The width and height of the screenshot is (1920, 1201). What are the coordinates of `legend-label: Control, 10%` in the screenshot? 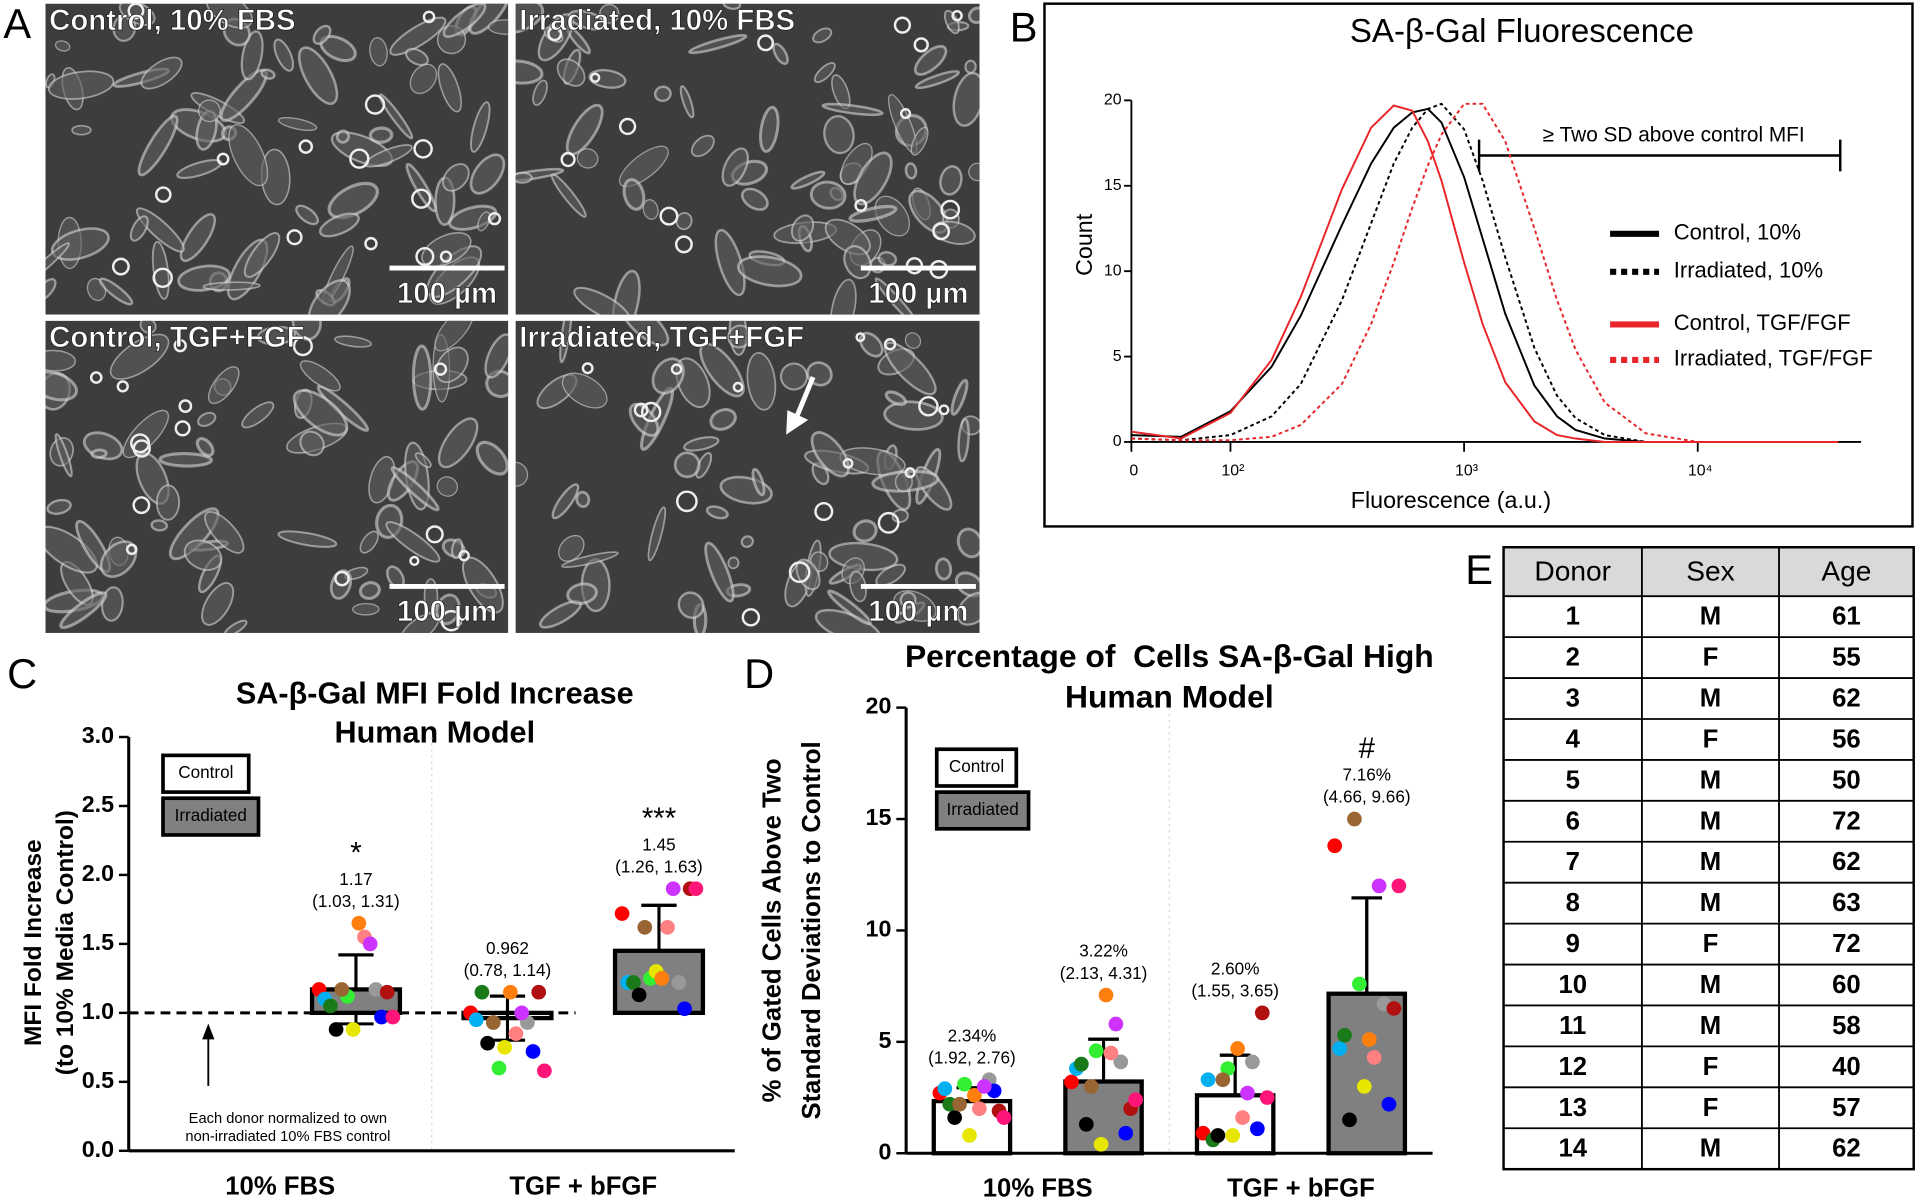 It's located at (1737, 232).